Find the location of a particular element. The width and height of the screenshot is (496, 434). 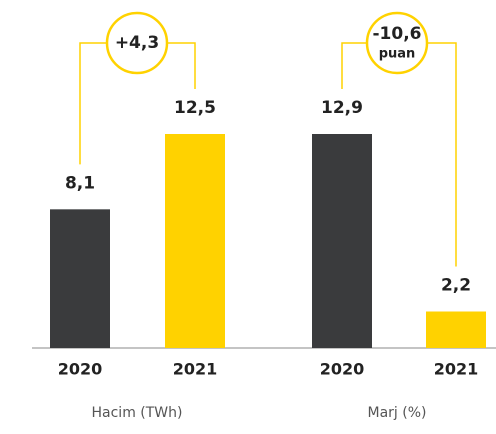

annotation: -10,6 is located at coordinates (397, 34).